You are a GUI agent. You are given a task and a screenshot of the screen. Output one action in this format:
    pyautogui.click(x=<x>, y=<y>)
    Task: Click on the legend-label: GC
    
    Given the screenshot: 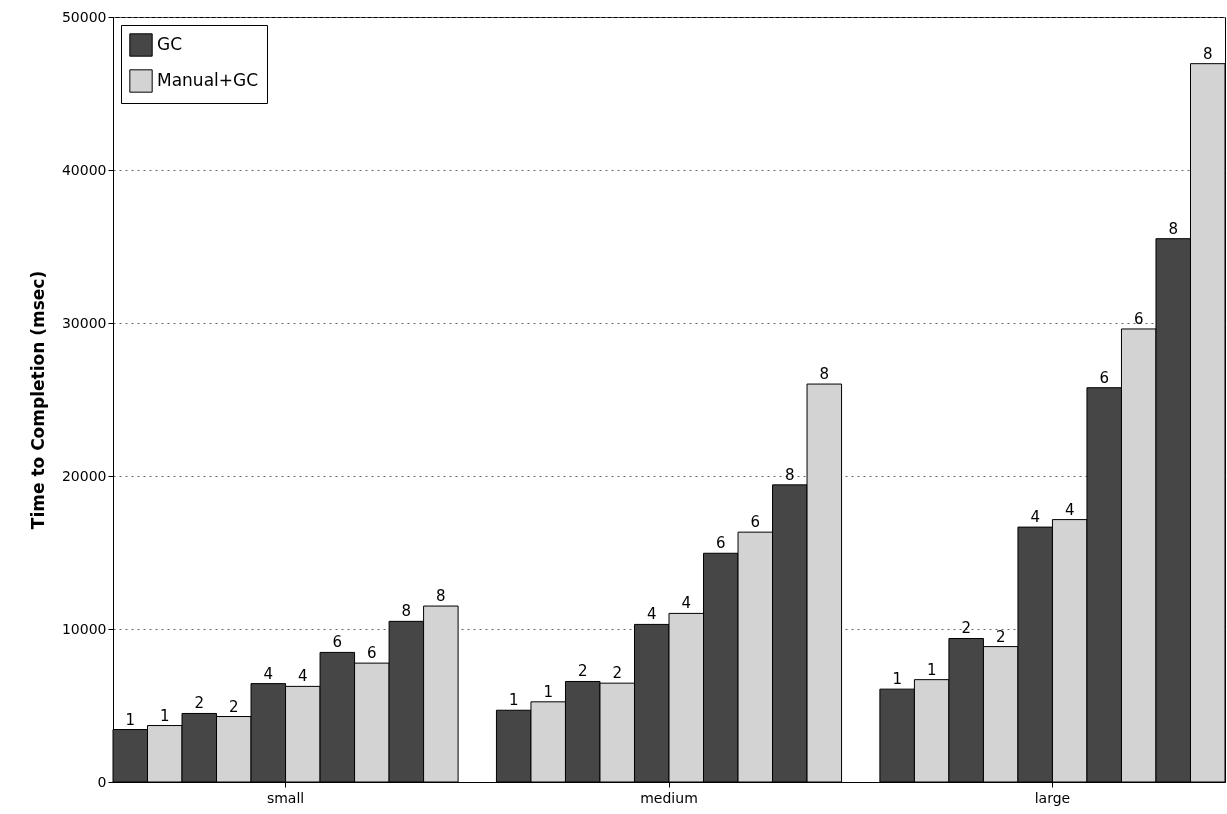 What is the action you would take?
    pyautogui.click(x=170, y=44)
    